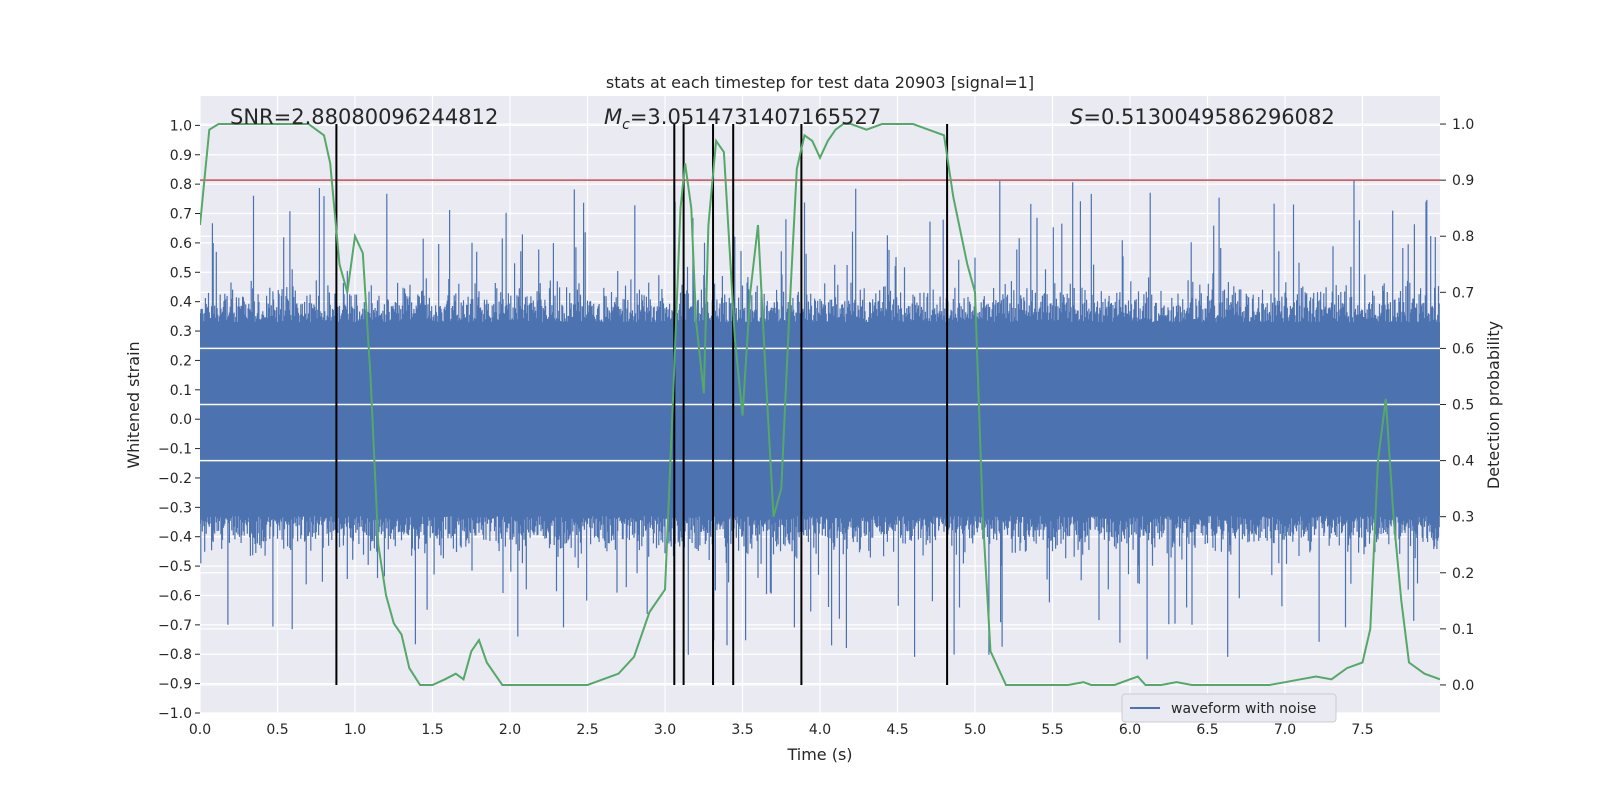  I want to click on y-tick-label-left: −0.2, so click(175, 479).